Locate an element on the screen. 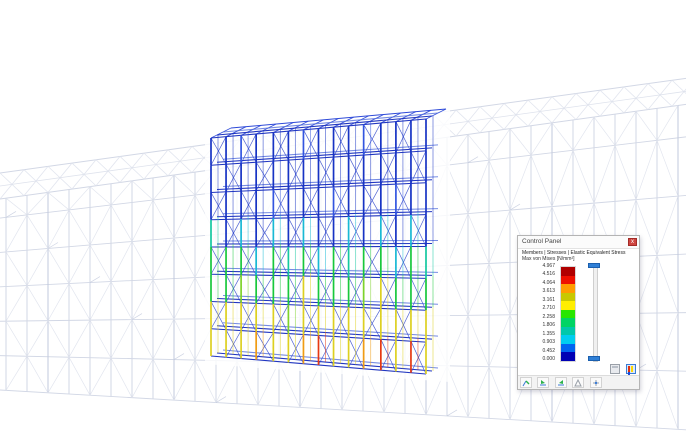 This screenshot has width=686, height=446. legend-value: 3.613 is located at coordinates (548, 291).